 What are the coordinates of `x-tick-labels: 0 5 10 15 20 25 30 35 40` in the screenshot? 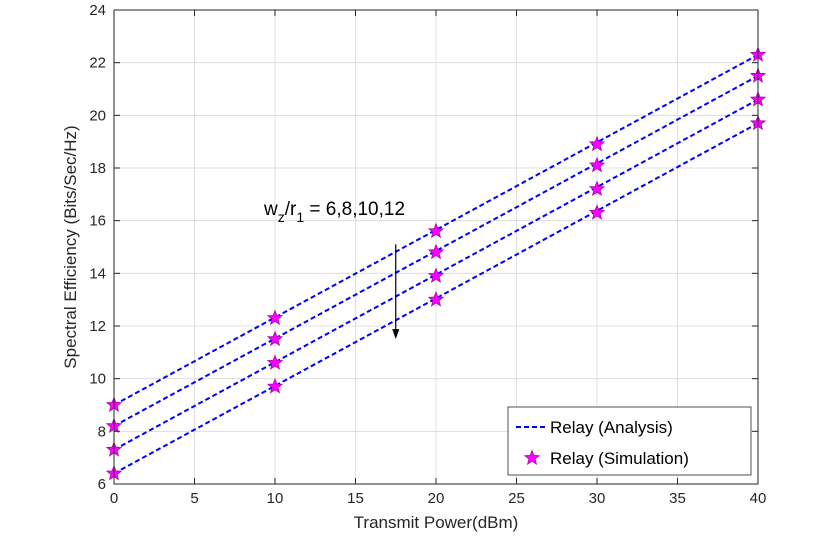 It's located at (438, 498).